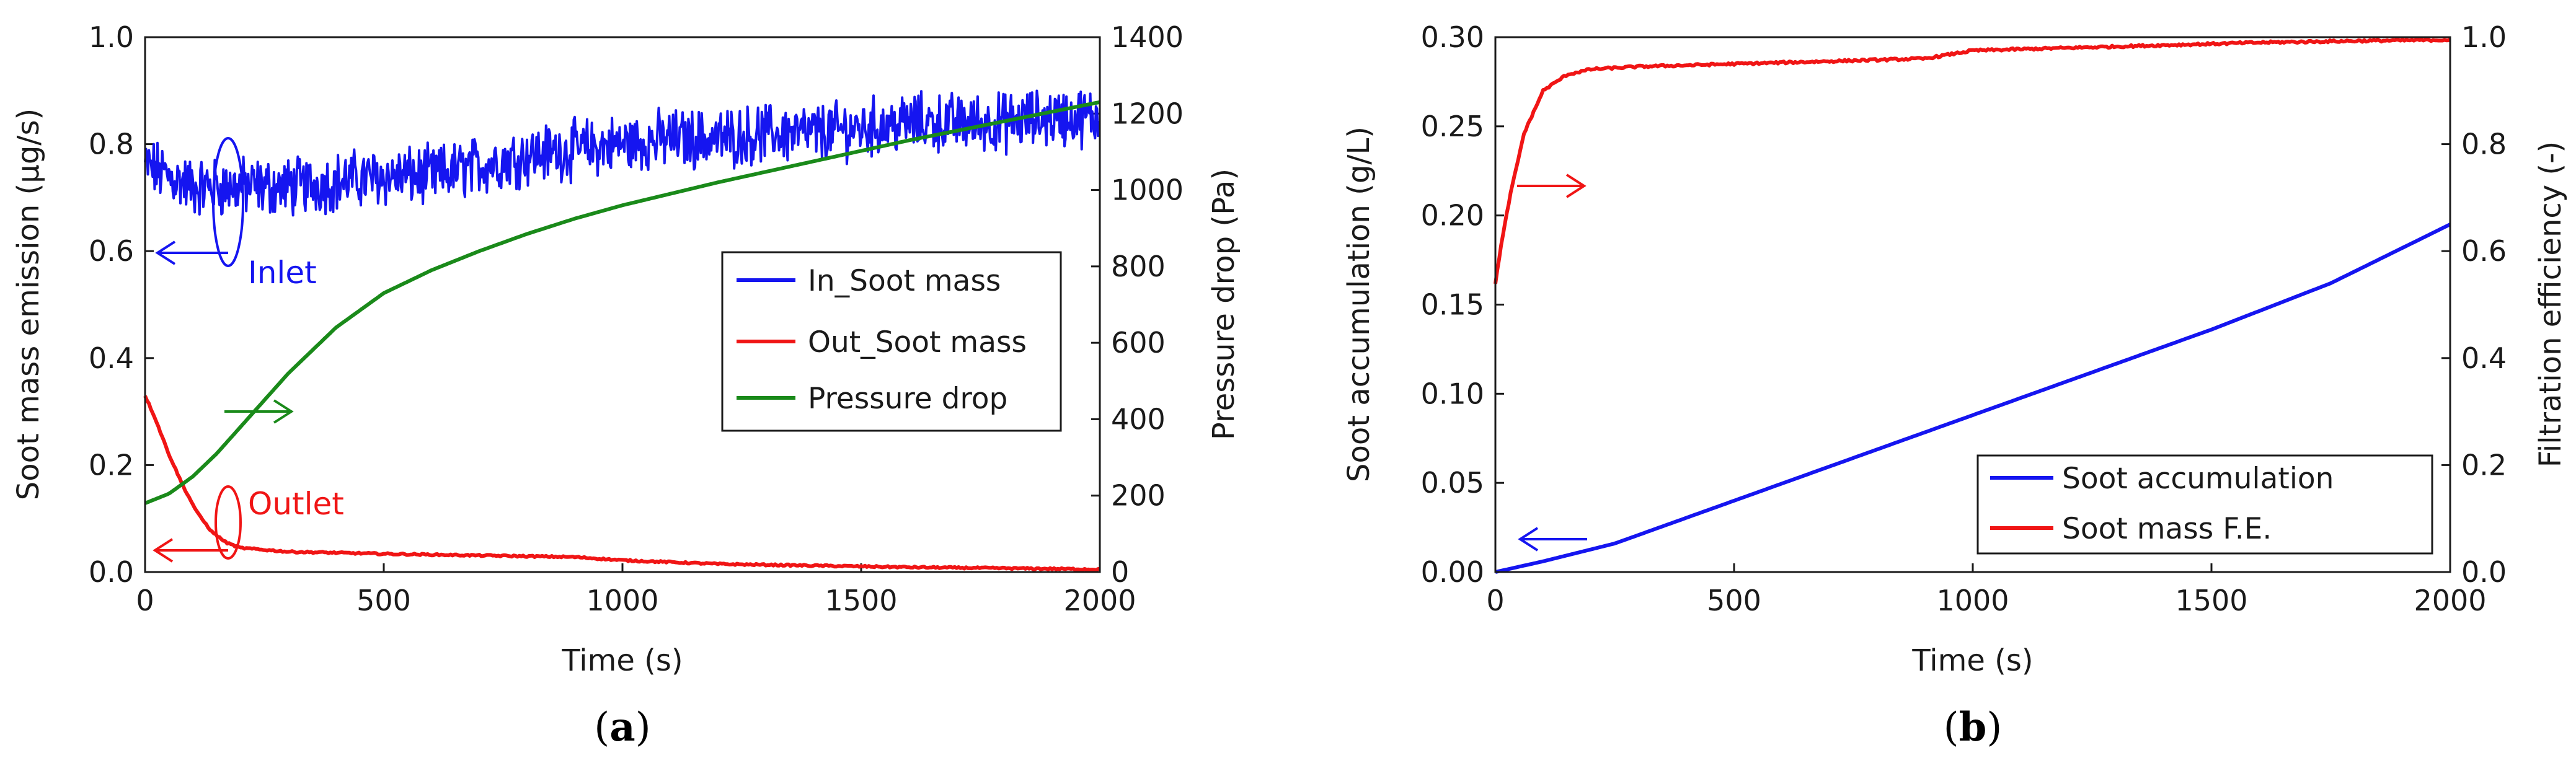 This screenshot has width=2576, height=766. What do you see at coordinates (1139, 496) in the screenshot?
I see `chart-a-y2tick-label: 200` at bounding box center [1139, 496].